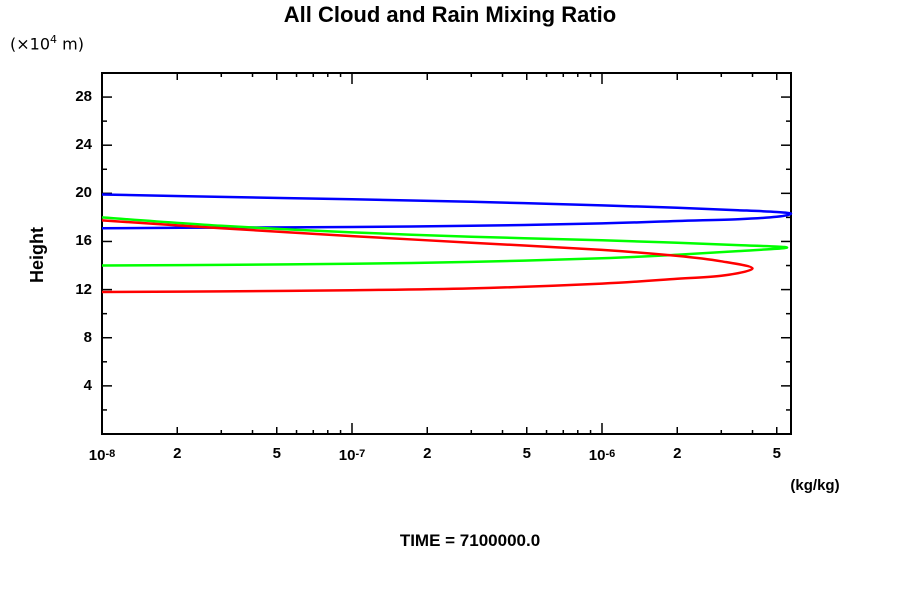 The image size is (900, 600). I want to click on y-axis-units-prefix: (×10, so click(30, 44).